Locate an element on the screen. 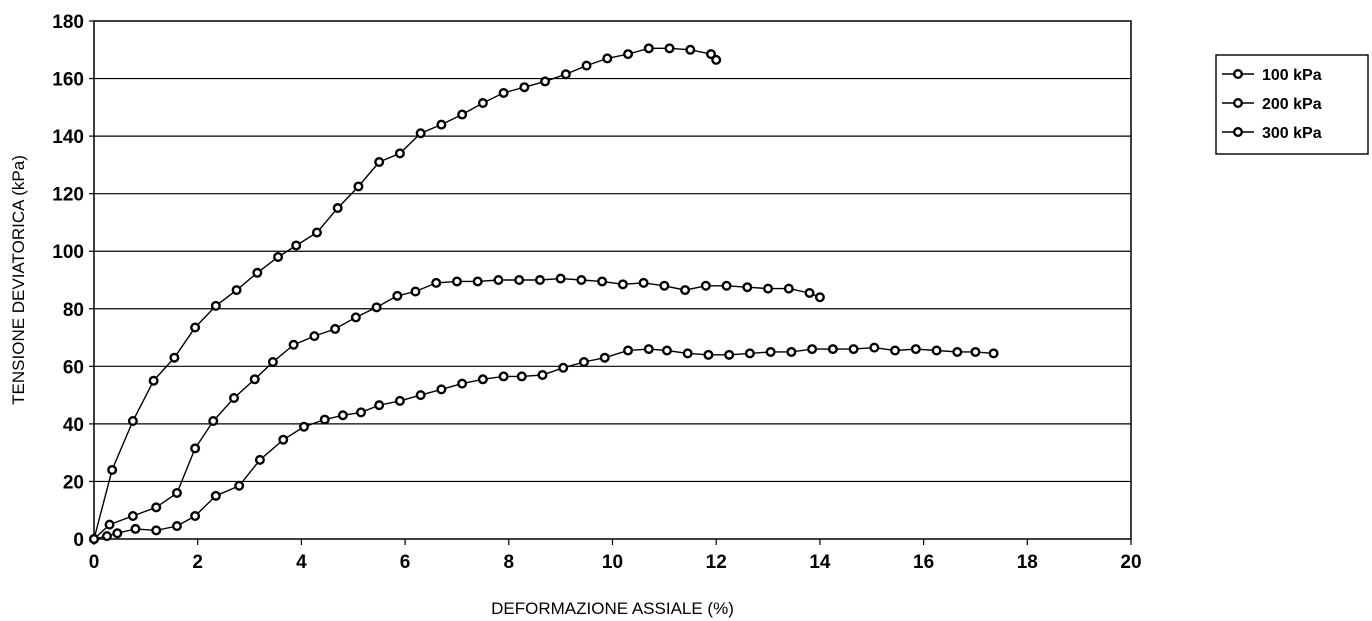  x-tick-label: 16 is located at coordinates (923, 562).